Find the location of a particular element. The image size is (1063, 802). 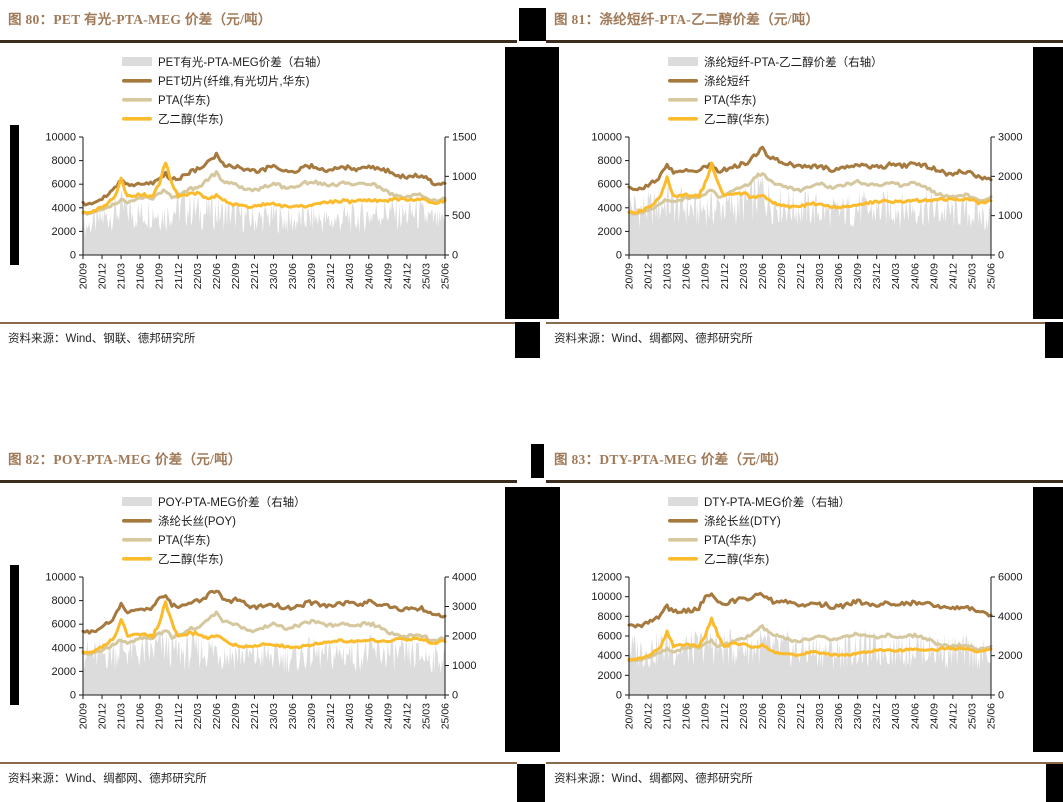

figure-80-title: 图 80：PET 有光-PTA-MEG 价差（元/吨） is located at coordinates (140, 19).